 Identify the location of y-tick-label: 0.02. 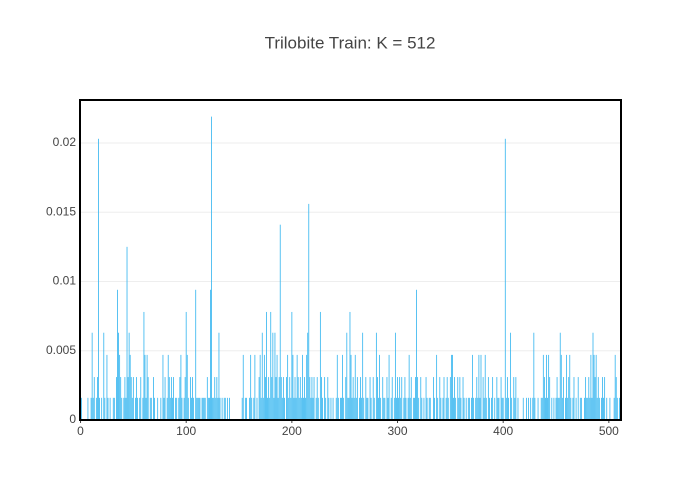
(65, 142).